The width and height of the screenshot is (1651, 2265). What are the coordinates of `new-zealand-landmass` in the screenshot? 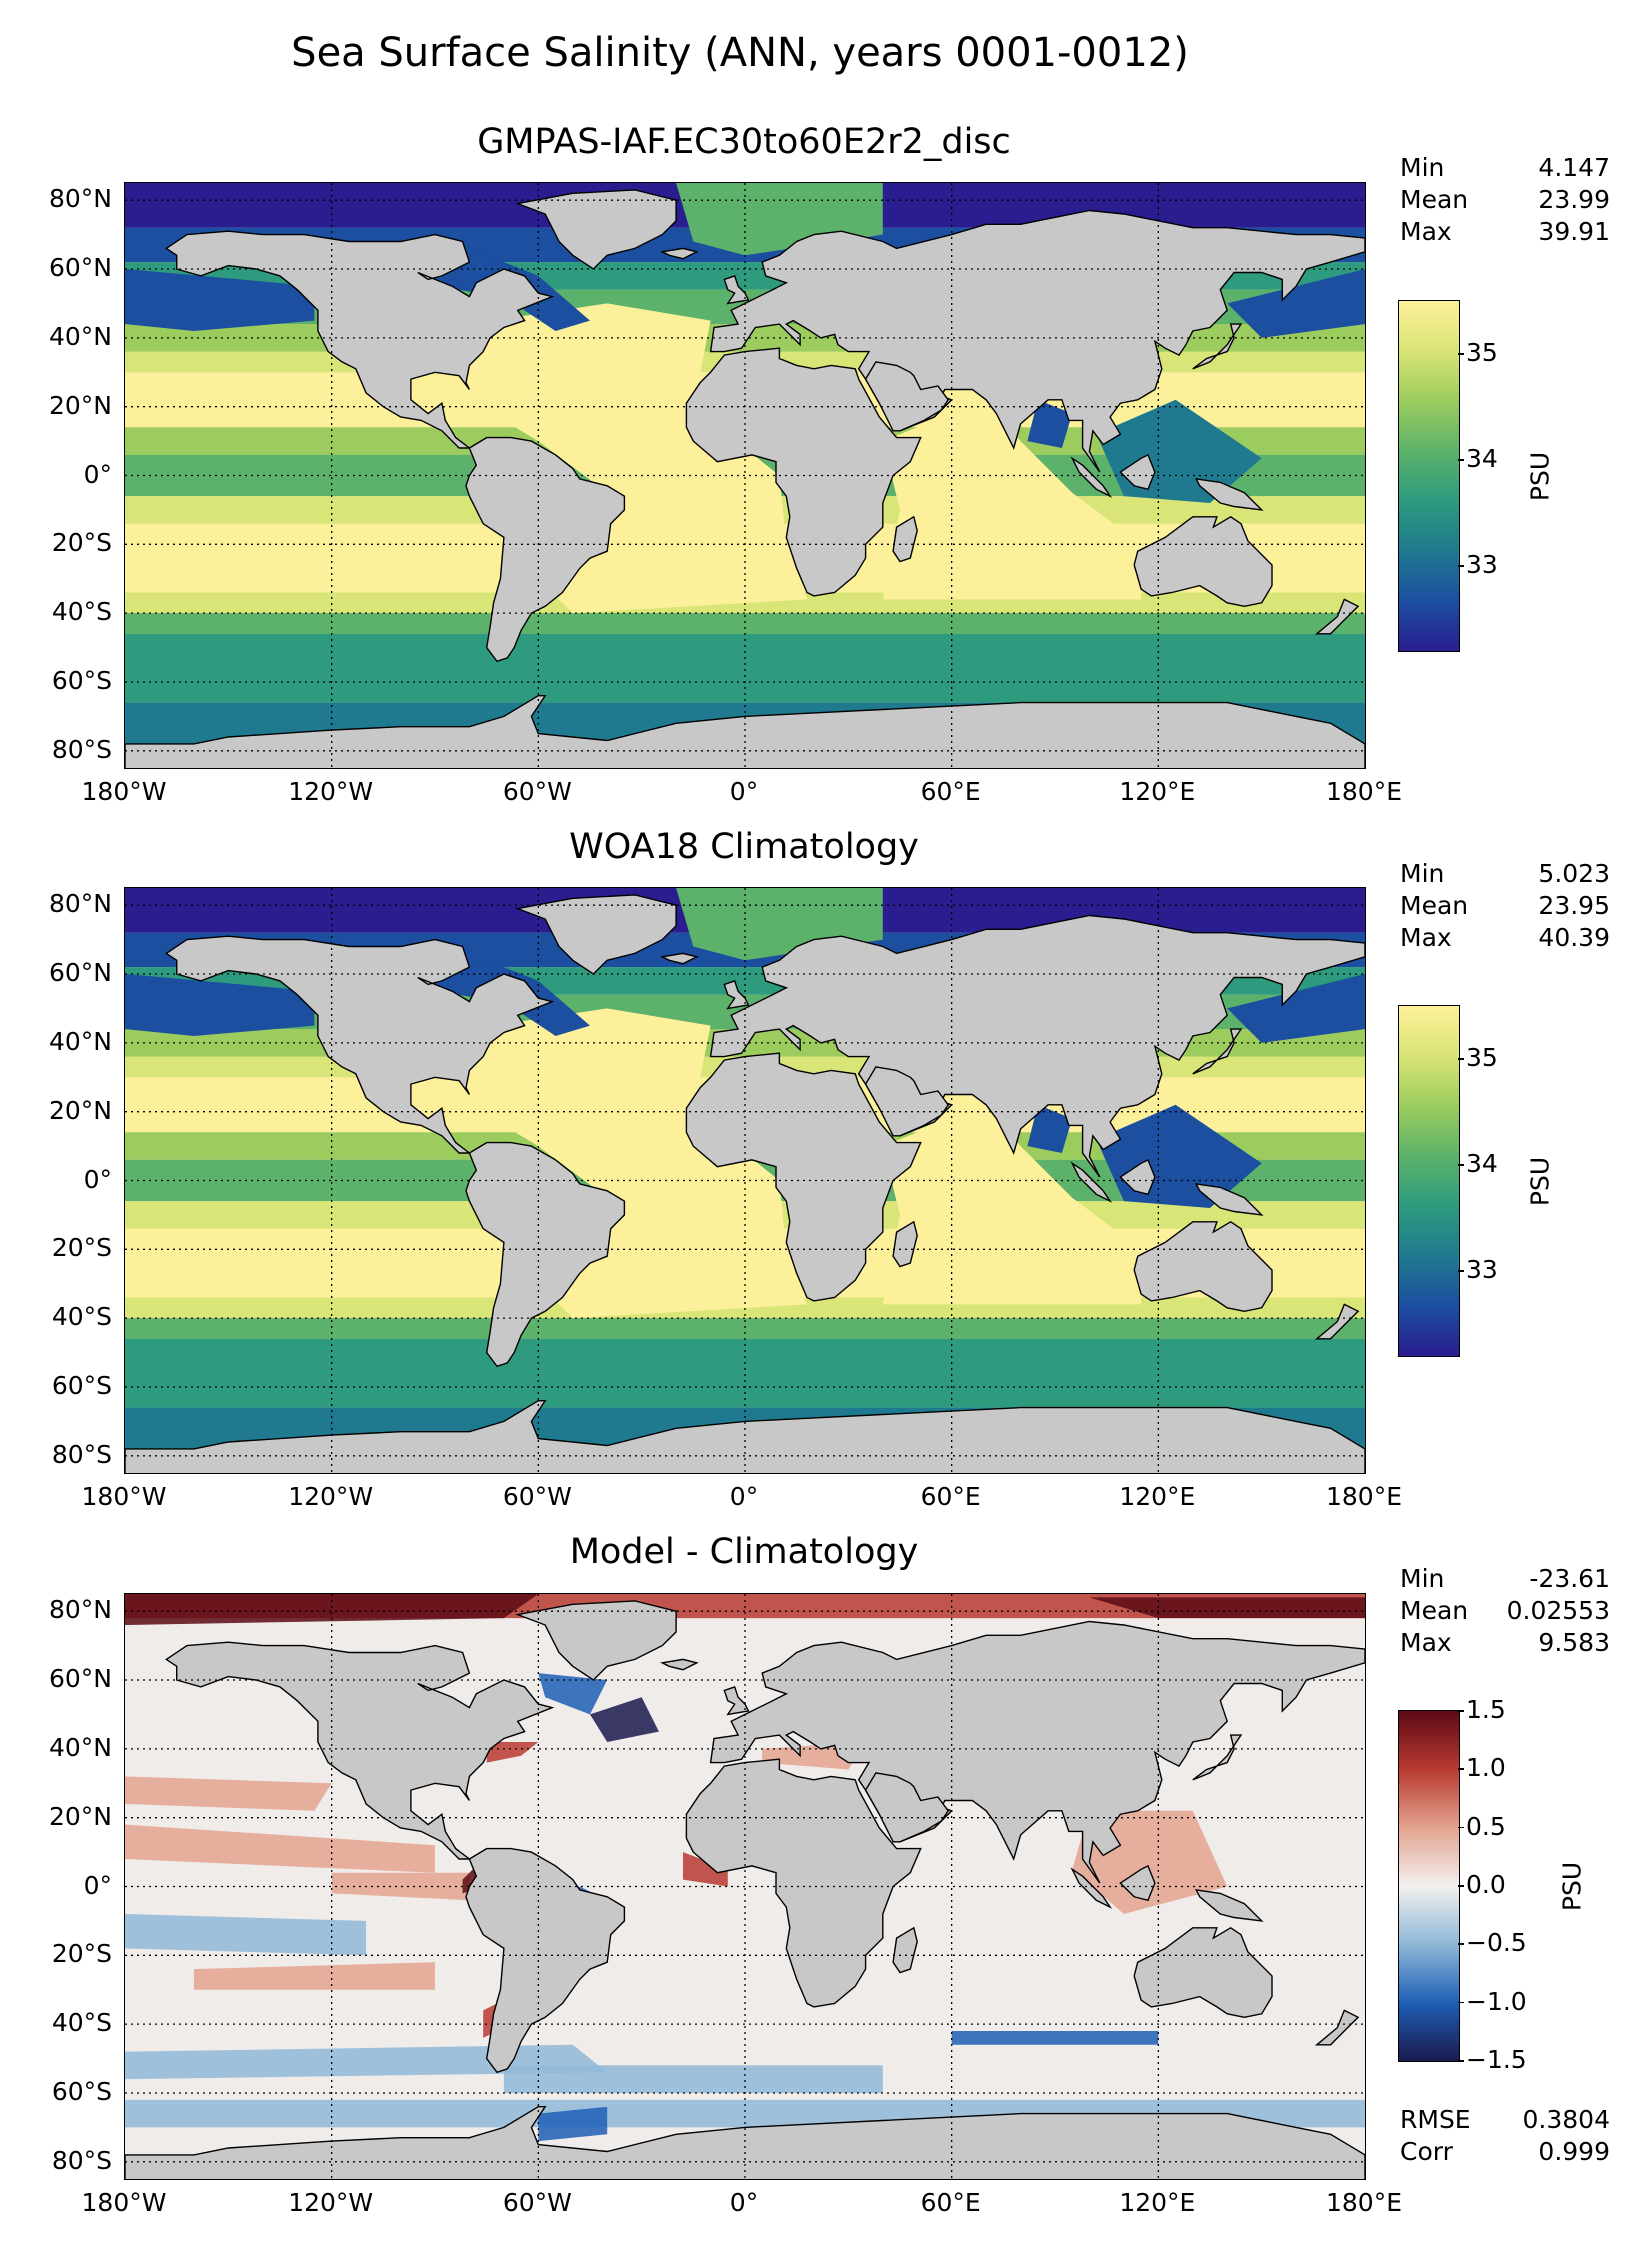 It's located at (1337, 1321).